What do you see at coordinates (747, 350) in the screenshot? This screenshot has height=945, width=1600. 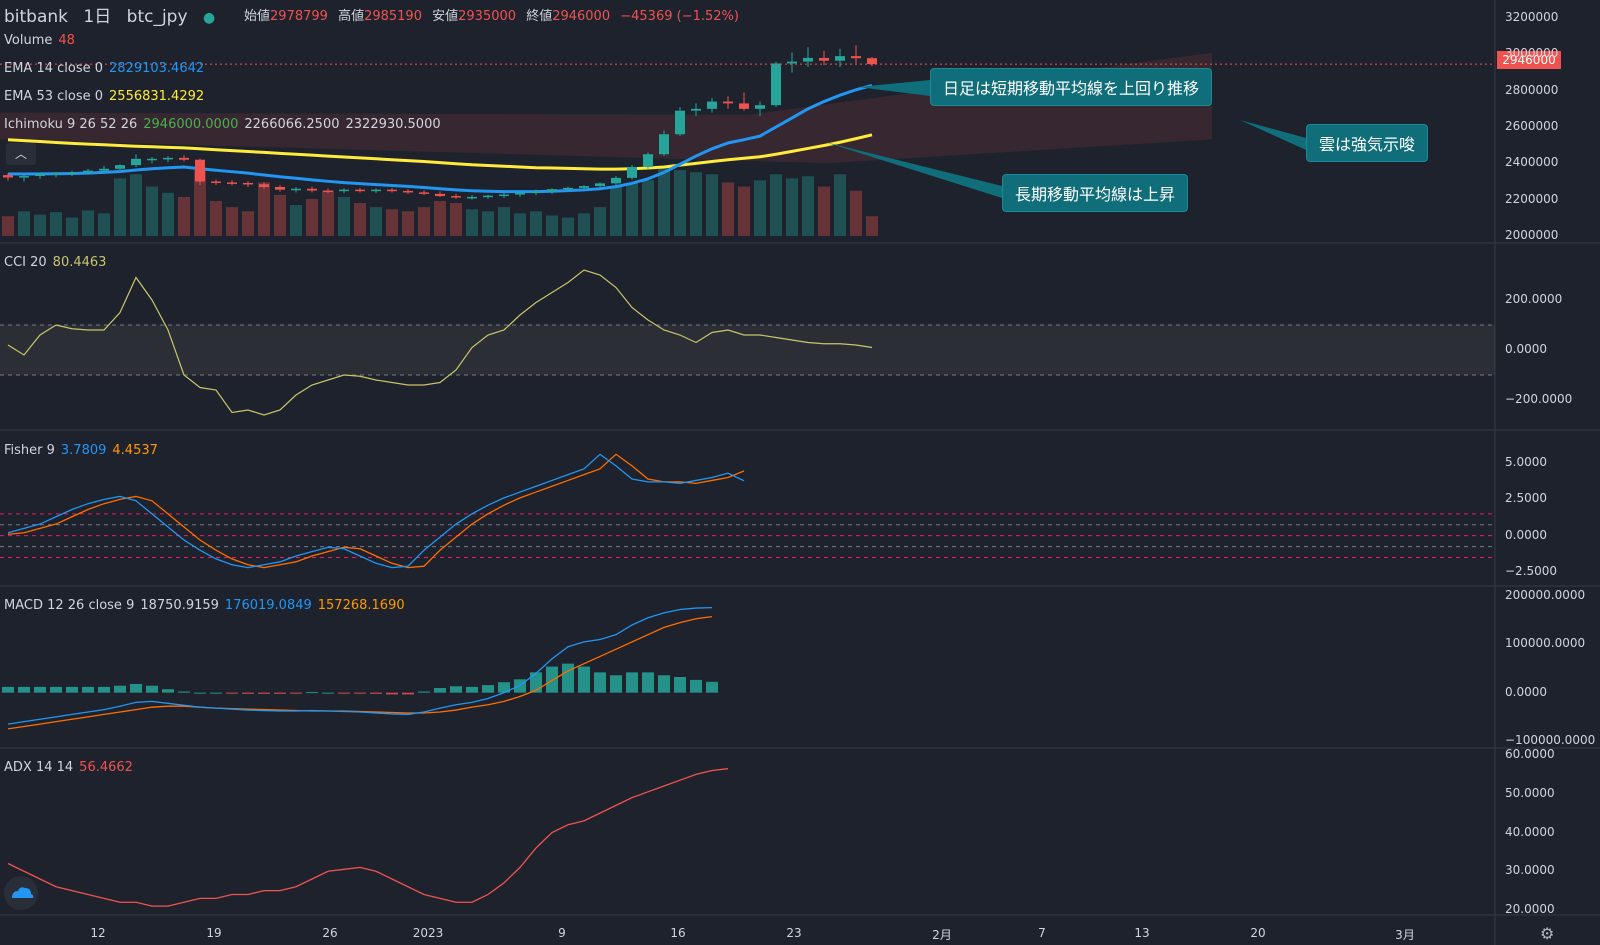 I see `cci-band` at bounding box center [747, 350].